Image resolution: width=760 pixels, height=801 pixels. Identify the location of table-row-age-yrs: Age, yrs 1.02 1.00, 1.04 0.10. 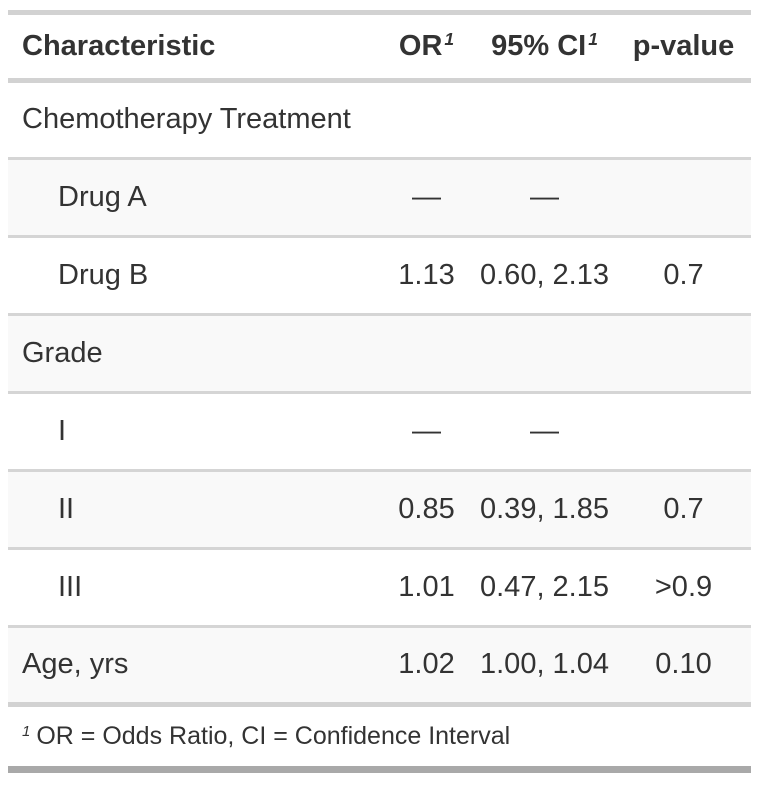
(379, 665).